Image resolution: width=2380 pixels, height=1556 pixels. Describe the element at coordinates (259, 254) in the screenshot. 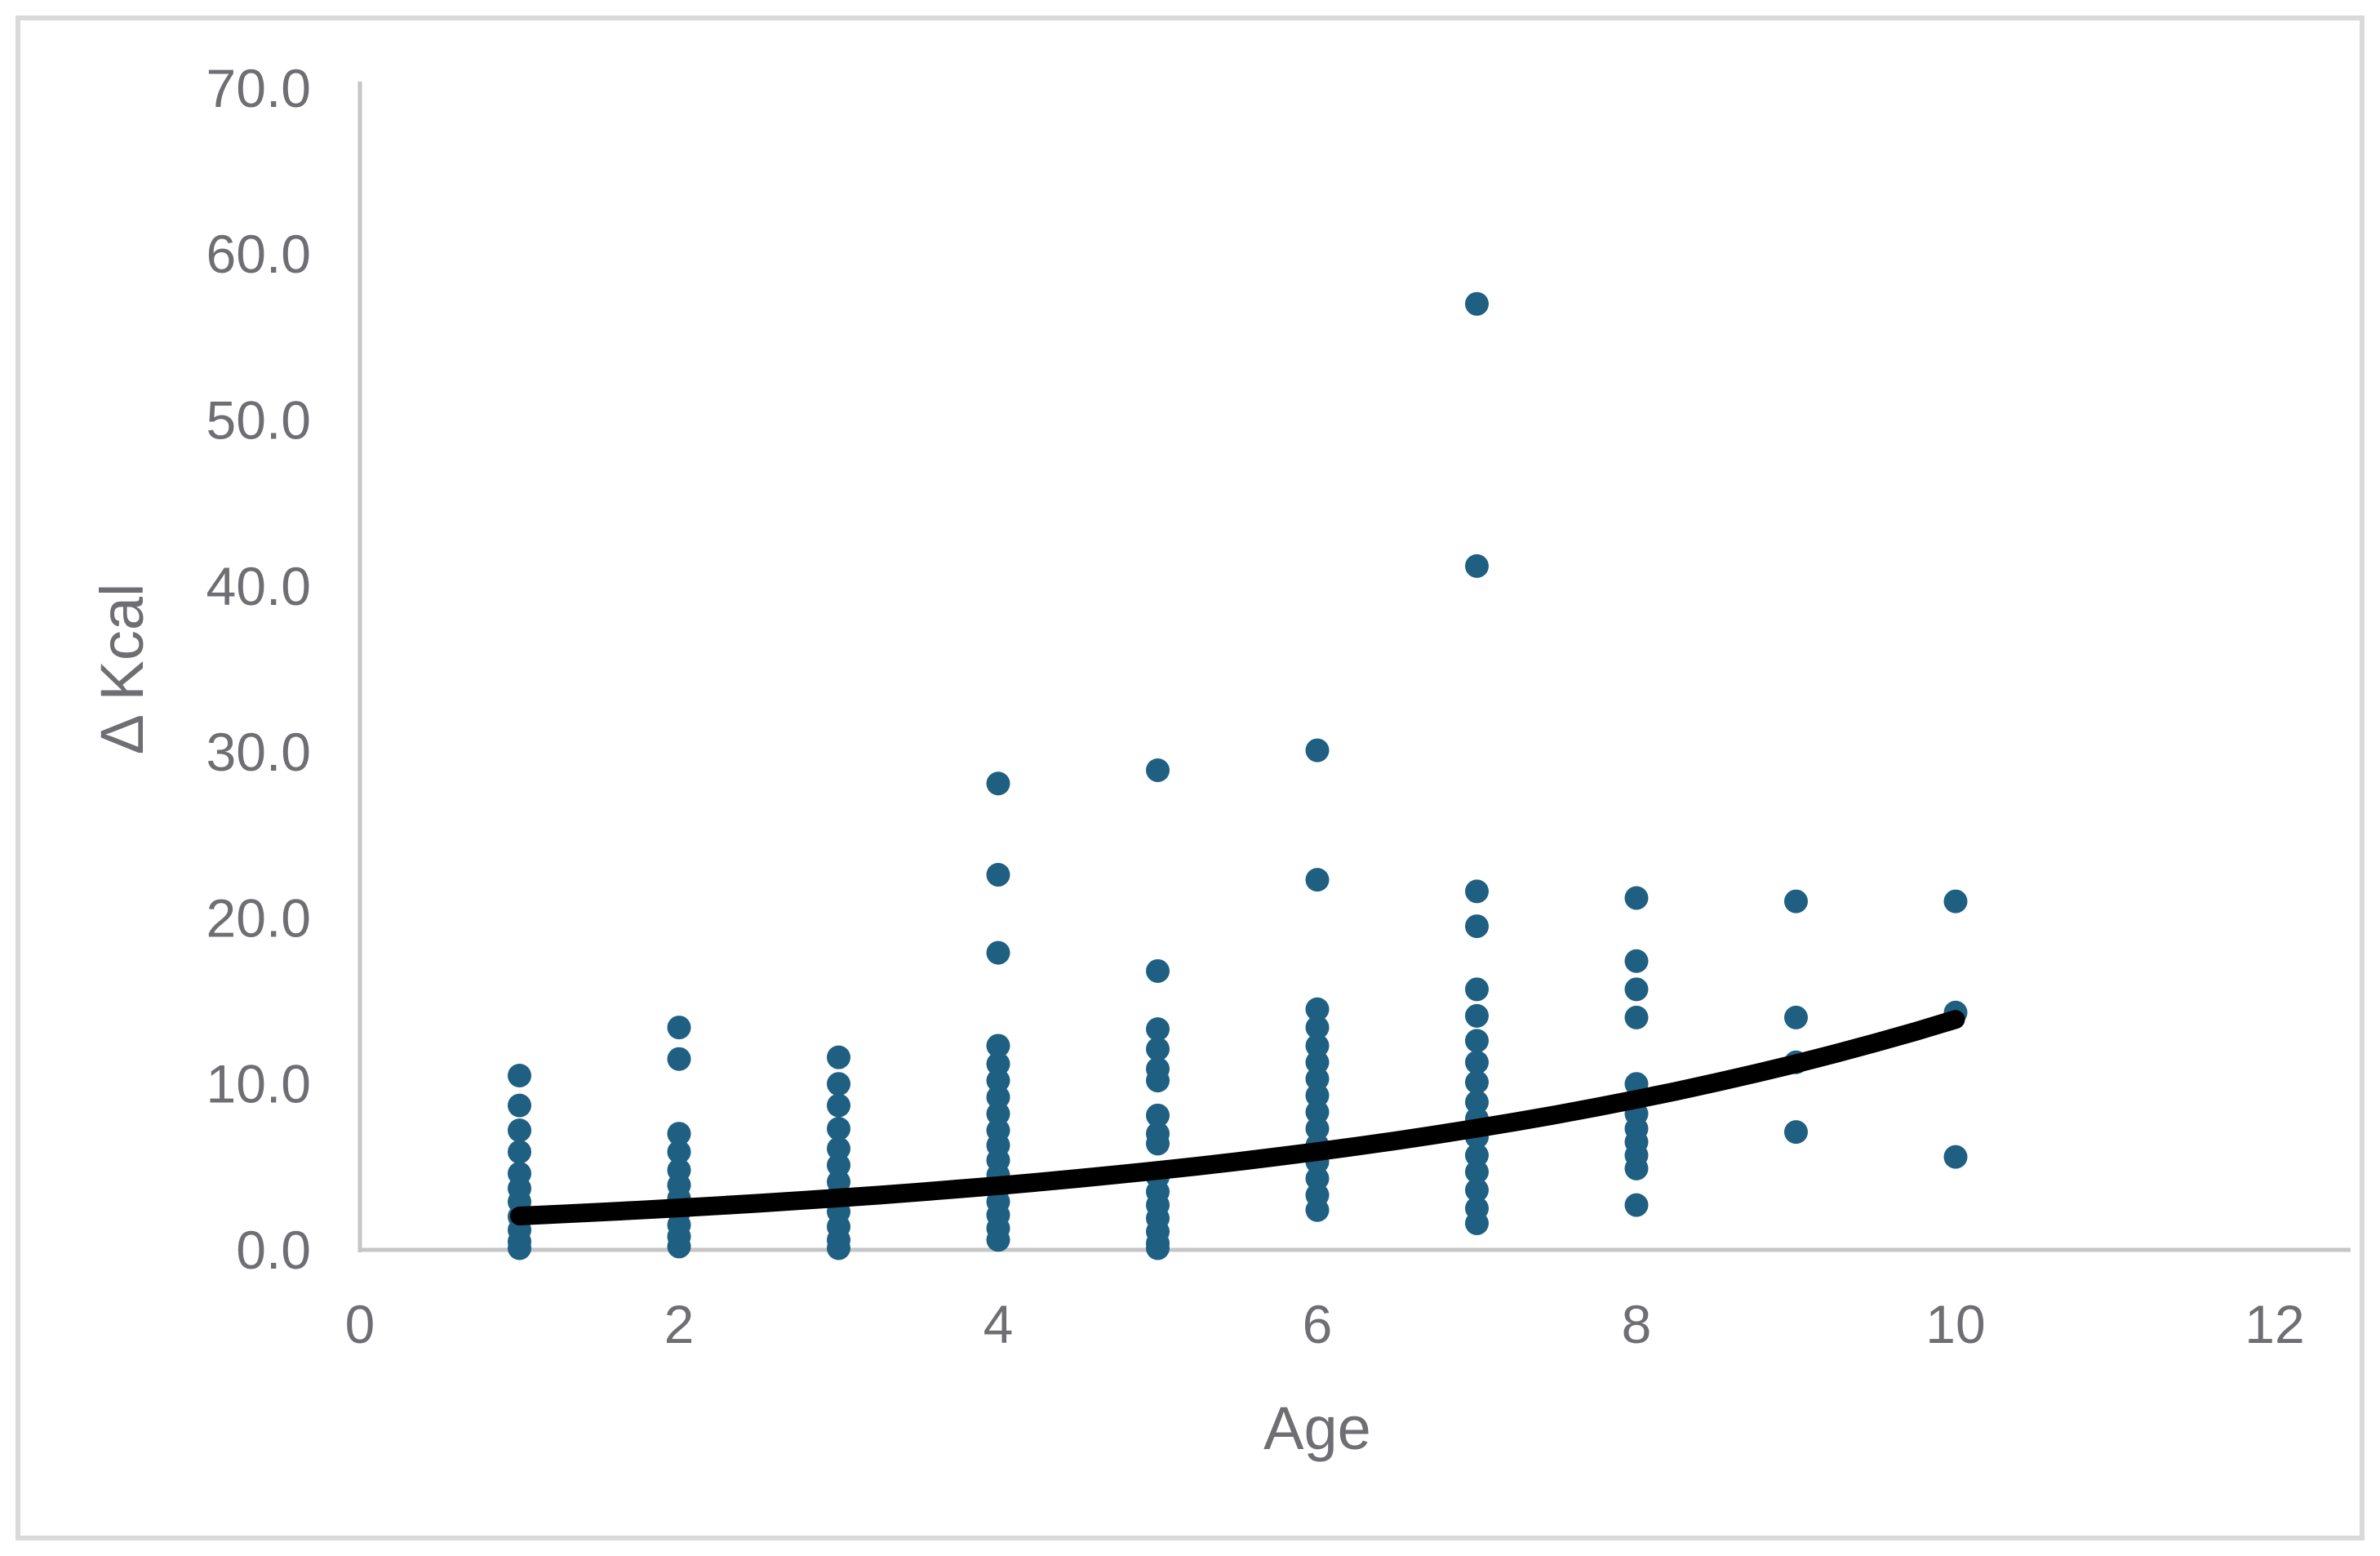

I see `y-tick-label: 60.0` at that location.